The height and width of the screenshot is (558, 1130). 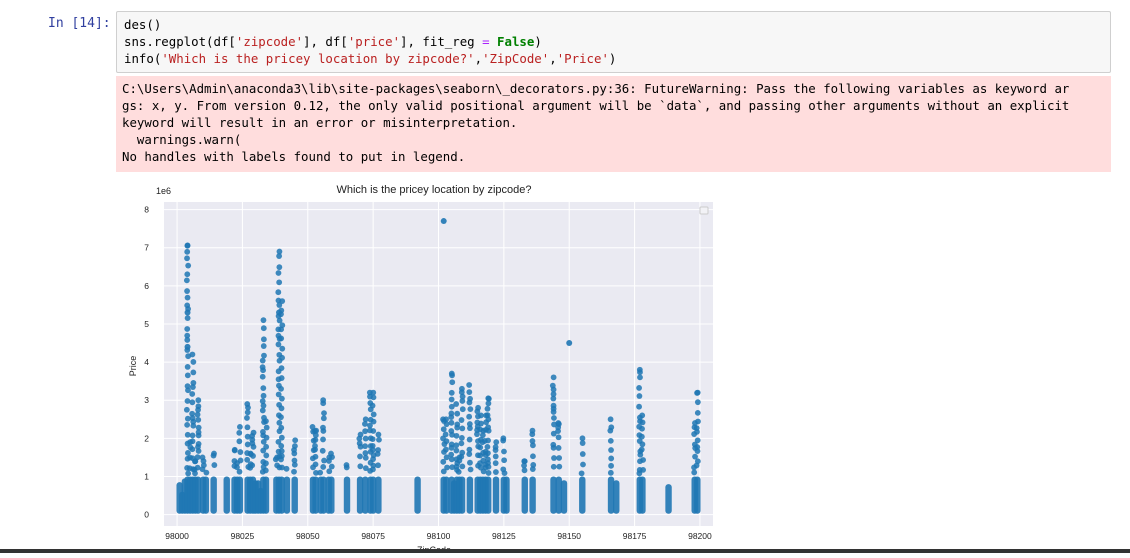 What do you see at coordinates (433, 190) in the screenshot?
I see `chart-title: Which is the pricey location by zipcode?` at bounding box center [433, 190].